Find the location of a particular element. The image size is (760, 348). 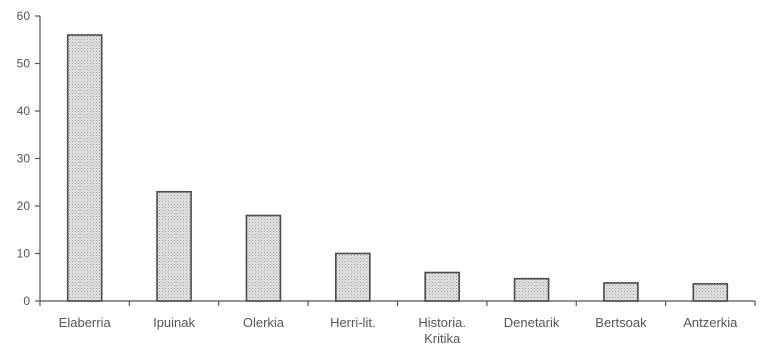

x-category-label: Antzerkia is located at coordinates (710, 322).